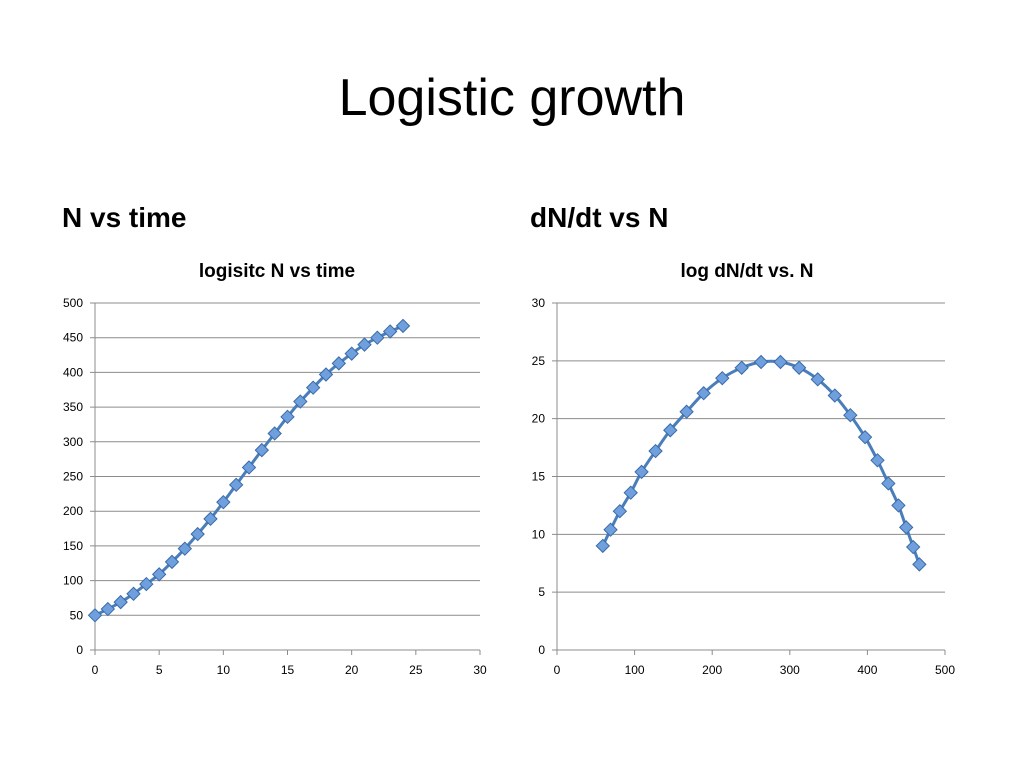 The height and width of the screenshot is (768, 1024). Describe the element at coordinates (77, 615) in the screenshot. I see `y-tick-label: 50` at that location.